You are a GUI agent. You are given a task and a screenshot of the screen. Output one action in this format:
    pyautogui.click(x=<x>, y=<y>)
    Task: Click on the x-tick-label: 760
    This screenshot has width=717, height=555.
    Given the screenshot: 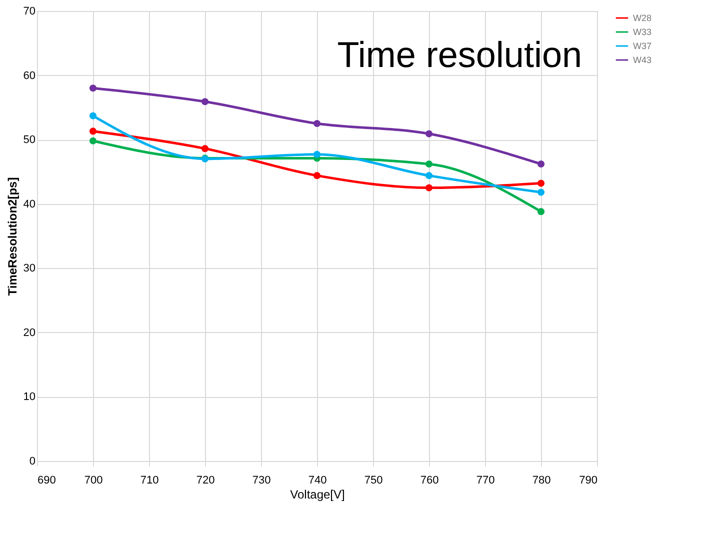 What is the action you would take?
    pyautogui.click(x=429, y=480)
    